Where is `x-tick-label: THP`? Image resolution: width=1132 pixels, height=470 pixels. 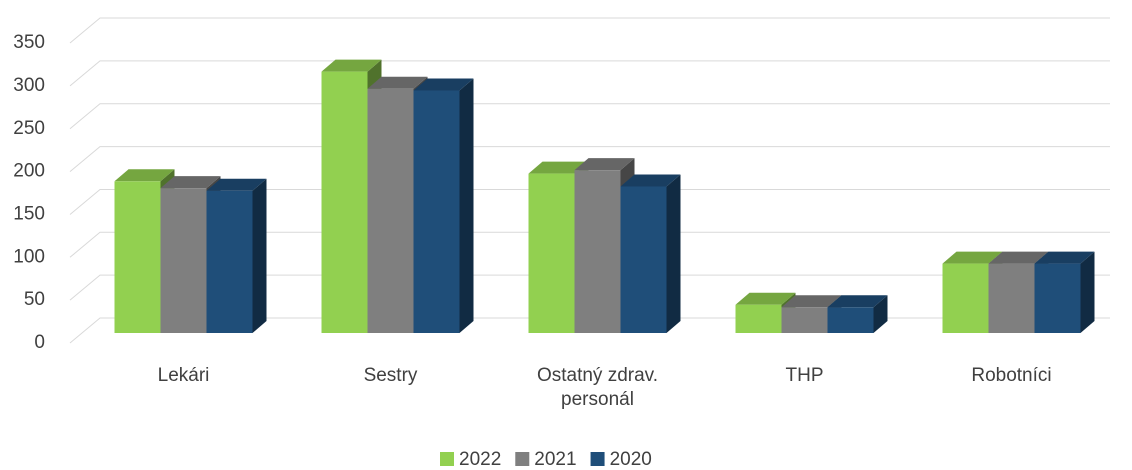 x-tick-label: THP is located at coordinates (804, 375).